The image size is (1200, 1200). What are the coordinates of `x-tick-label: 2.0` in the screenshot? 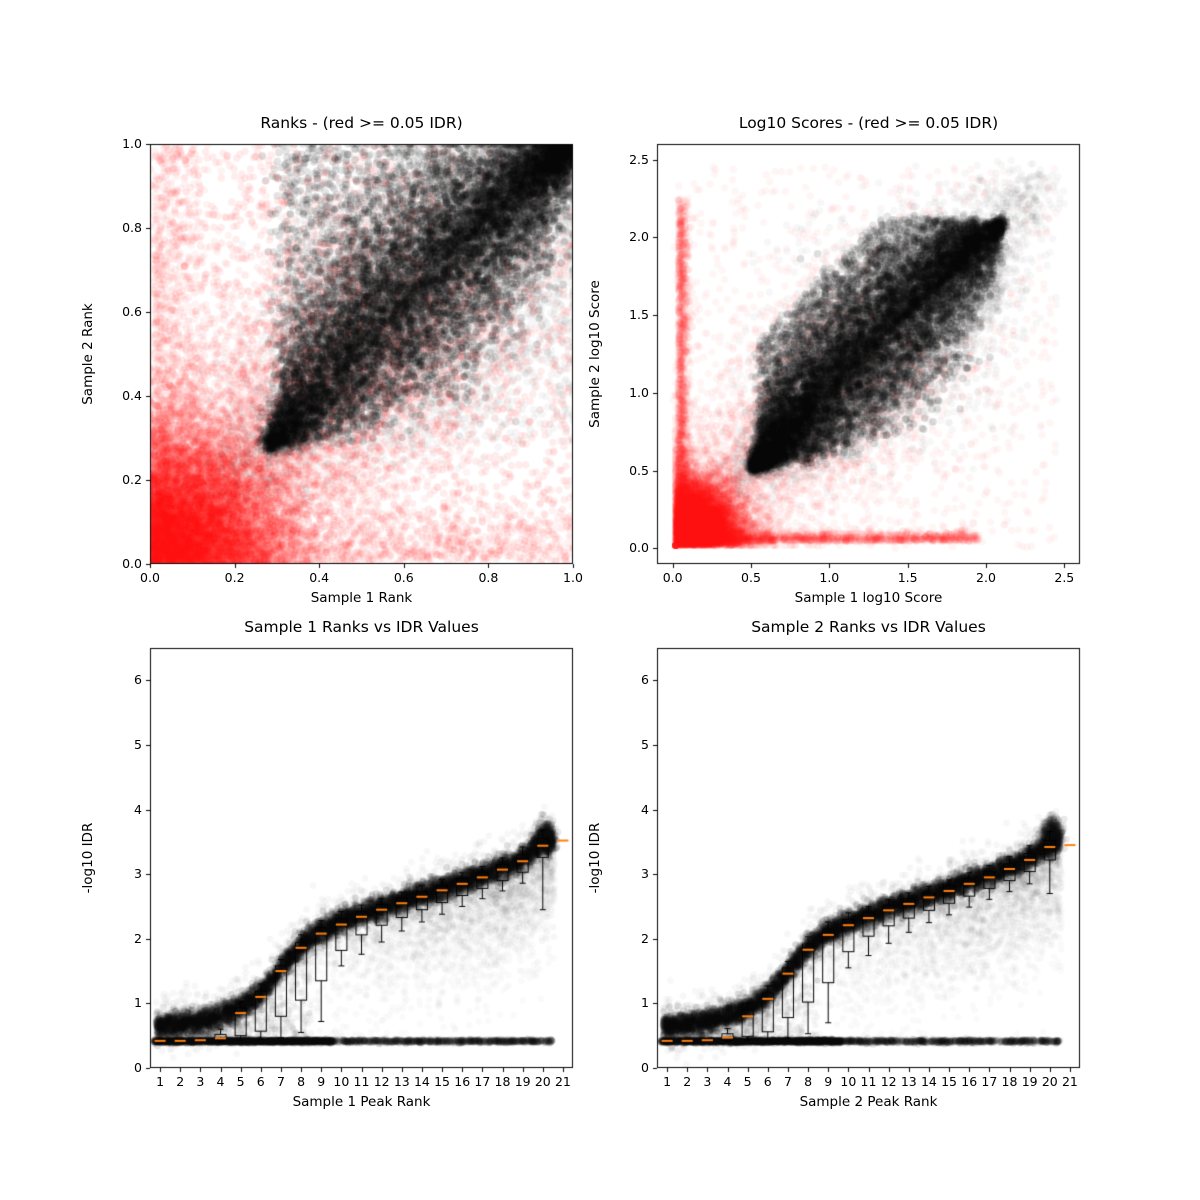 It's located at (986, 577).